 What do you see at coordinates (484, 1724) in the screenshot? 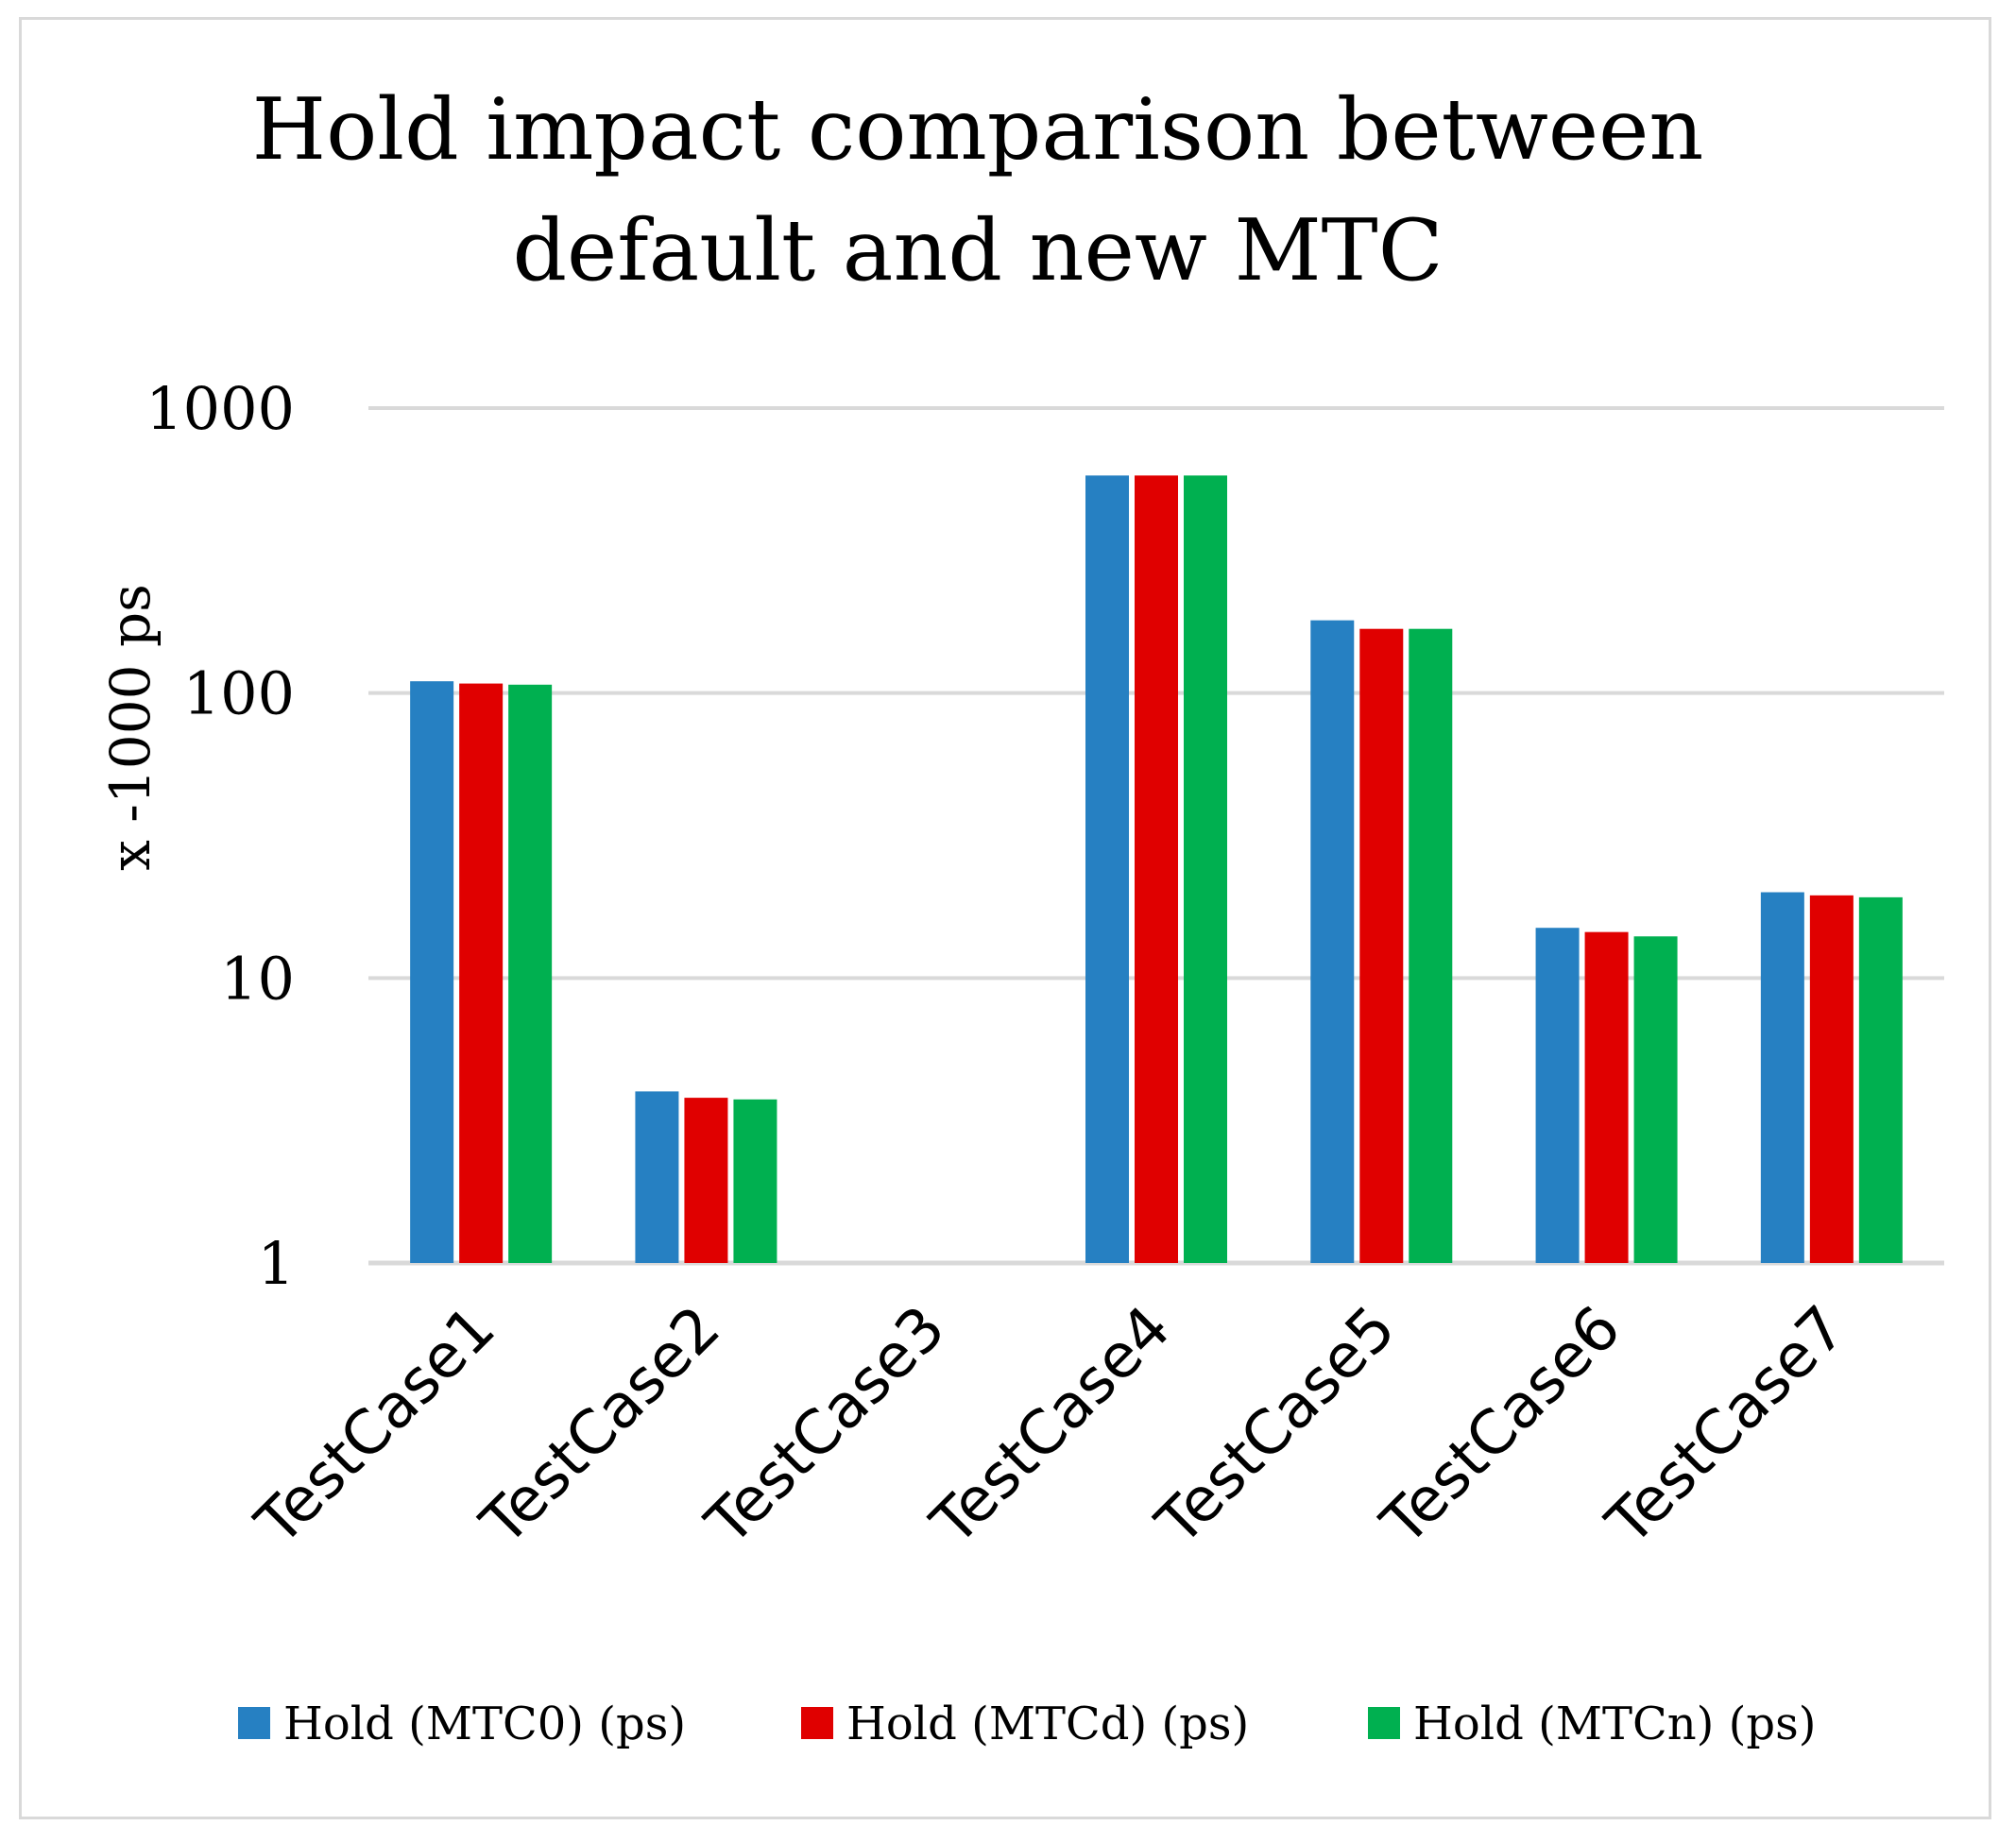
I see `legend-label-1: Hold (MTC0) (ps)` at bounding box center [484, 1724].